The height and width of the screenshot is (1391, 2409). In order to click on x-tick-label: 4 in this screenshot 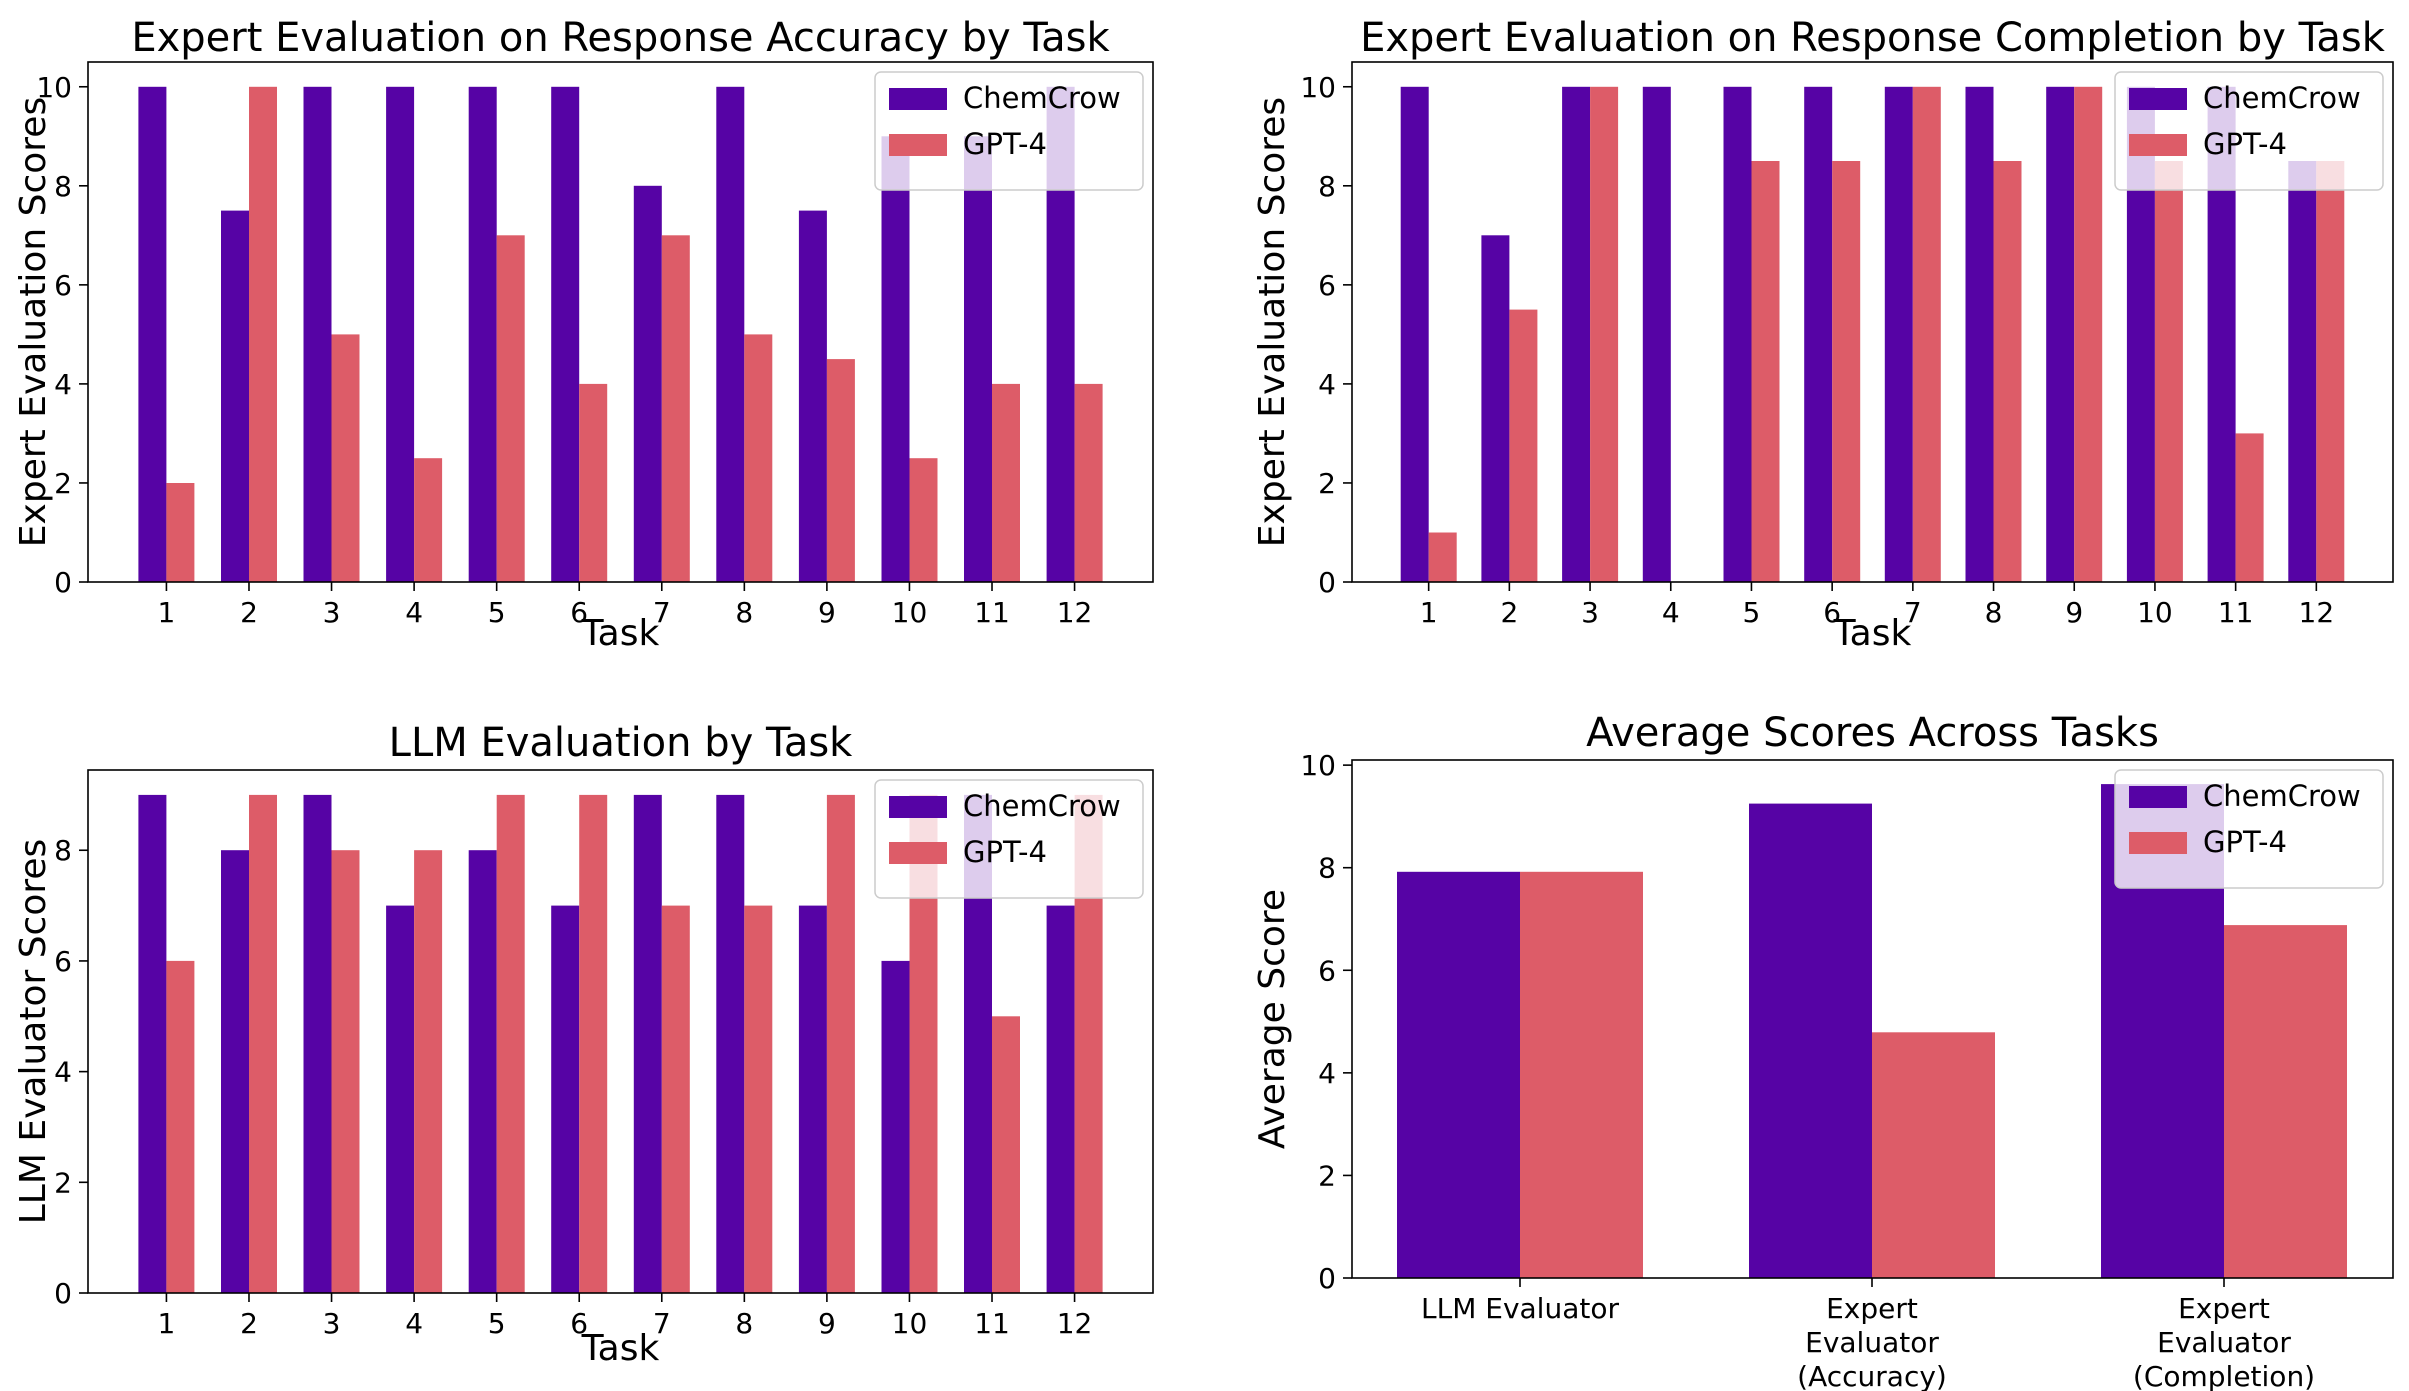, I will do `click(414, 1323)`.